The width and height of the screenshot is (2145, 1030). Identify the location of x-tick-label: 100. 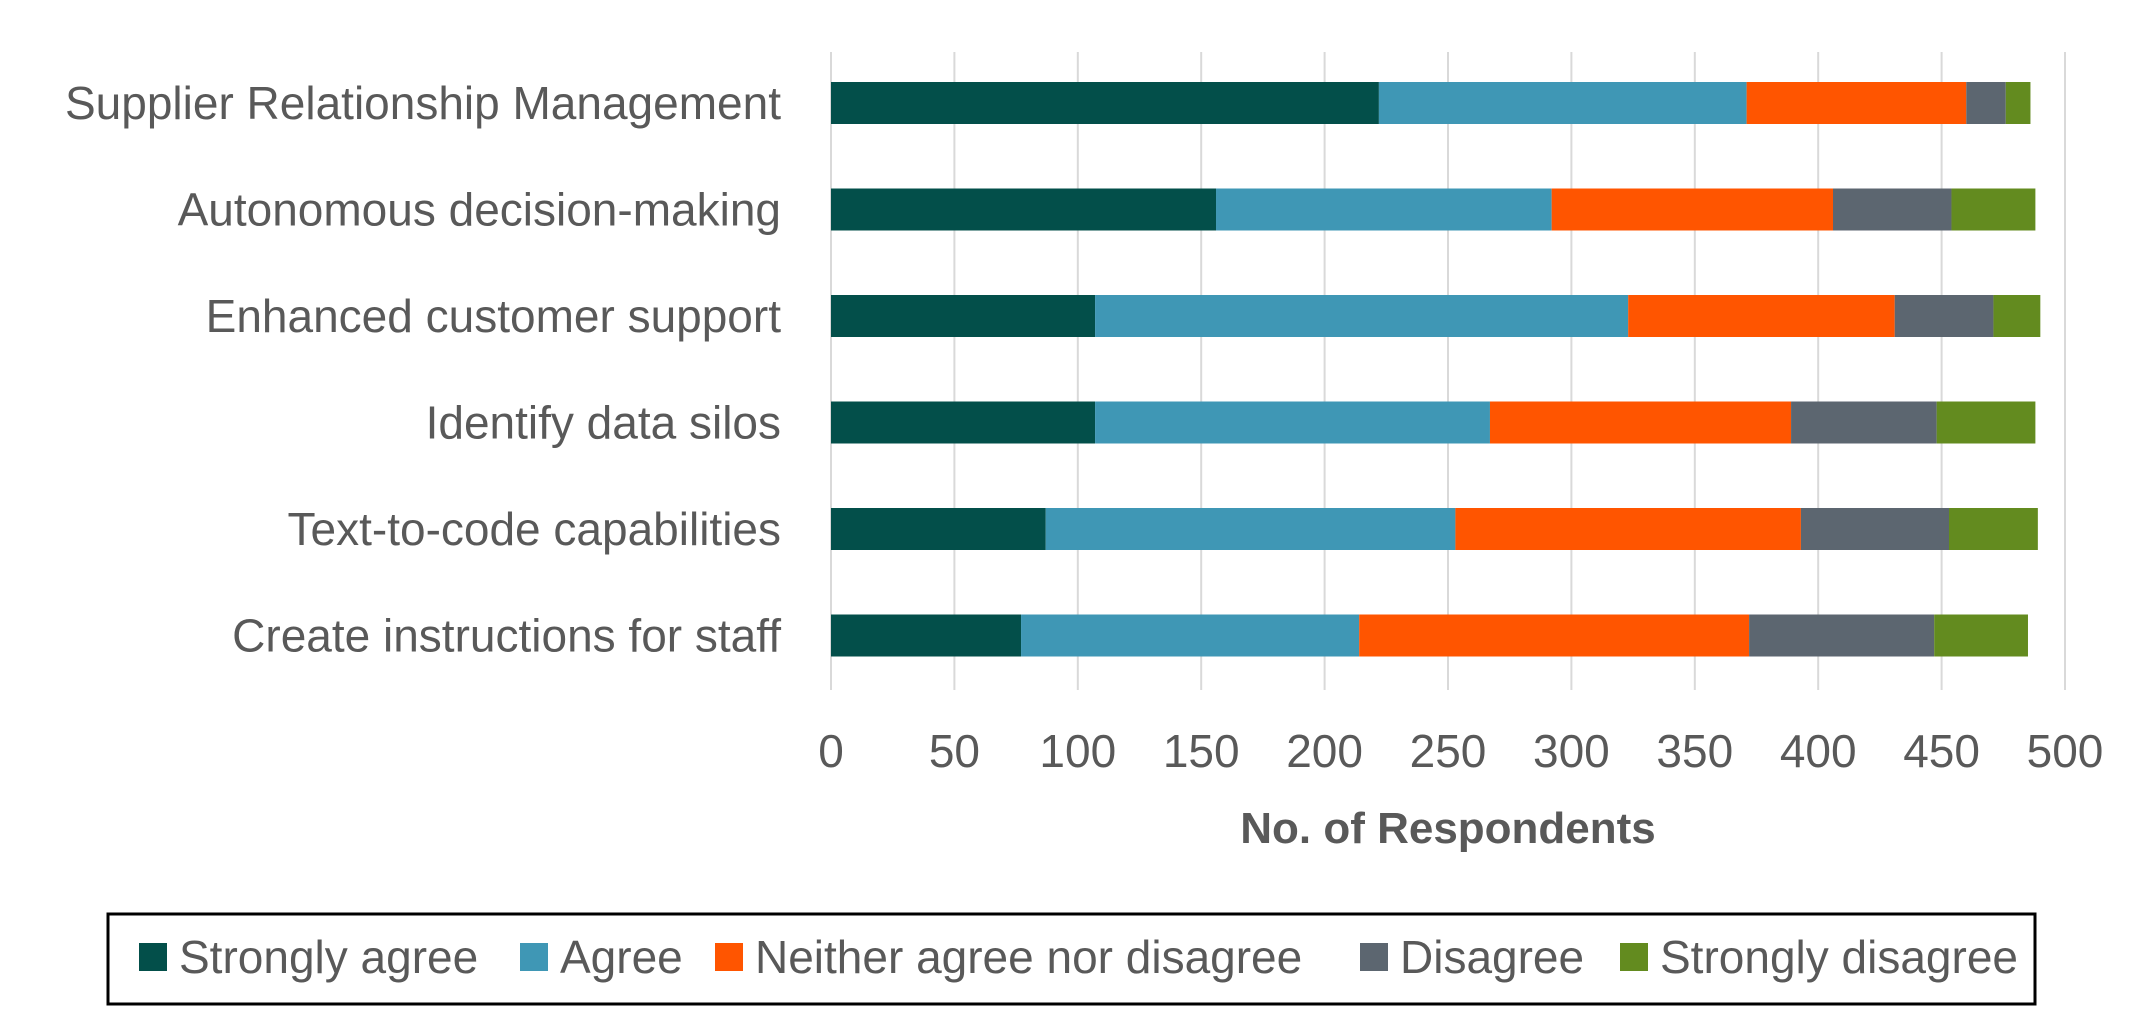
(1077, 751).